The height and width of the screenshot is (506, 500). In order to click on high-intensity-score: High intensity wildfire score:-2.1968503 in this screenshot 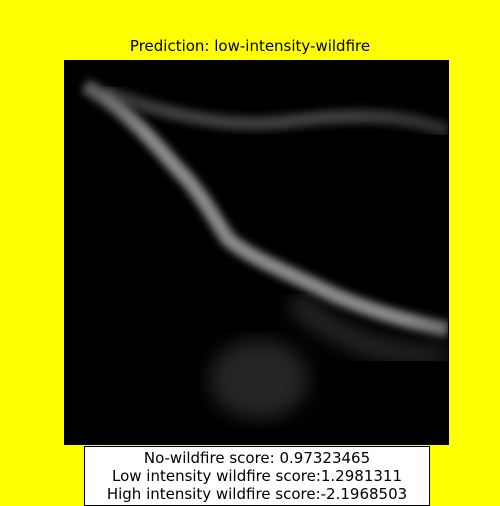, I will do `click(257, 494)`.